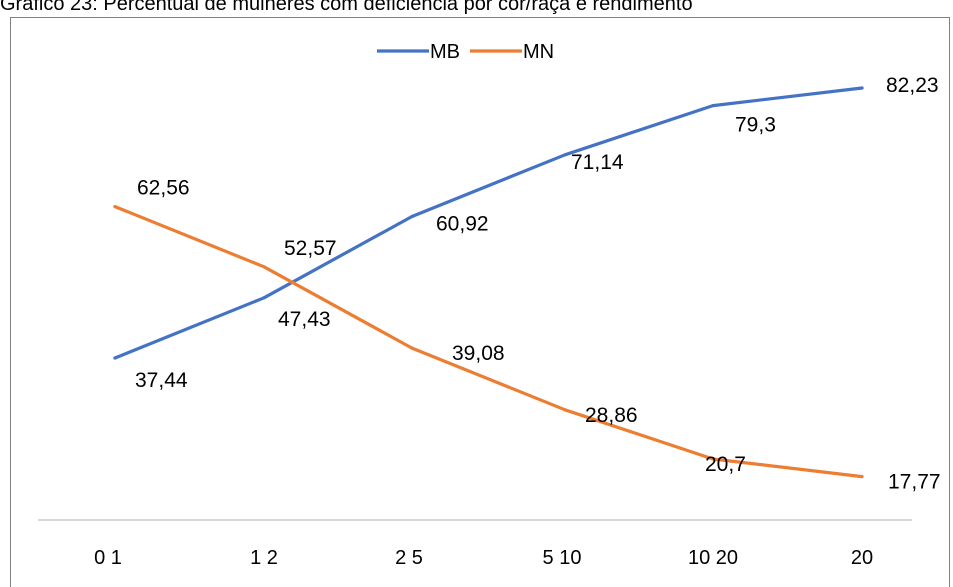 Image resolution: width=953 pixels, height=587 pixels. What do you see at coordinates (713, 558) in the screenshot?
I see `x-tick-label: 10 20` at bounding box center [713, 558].